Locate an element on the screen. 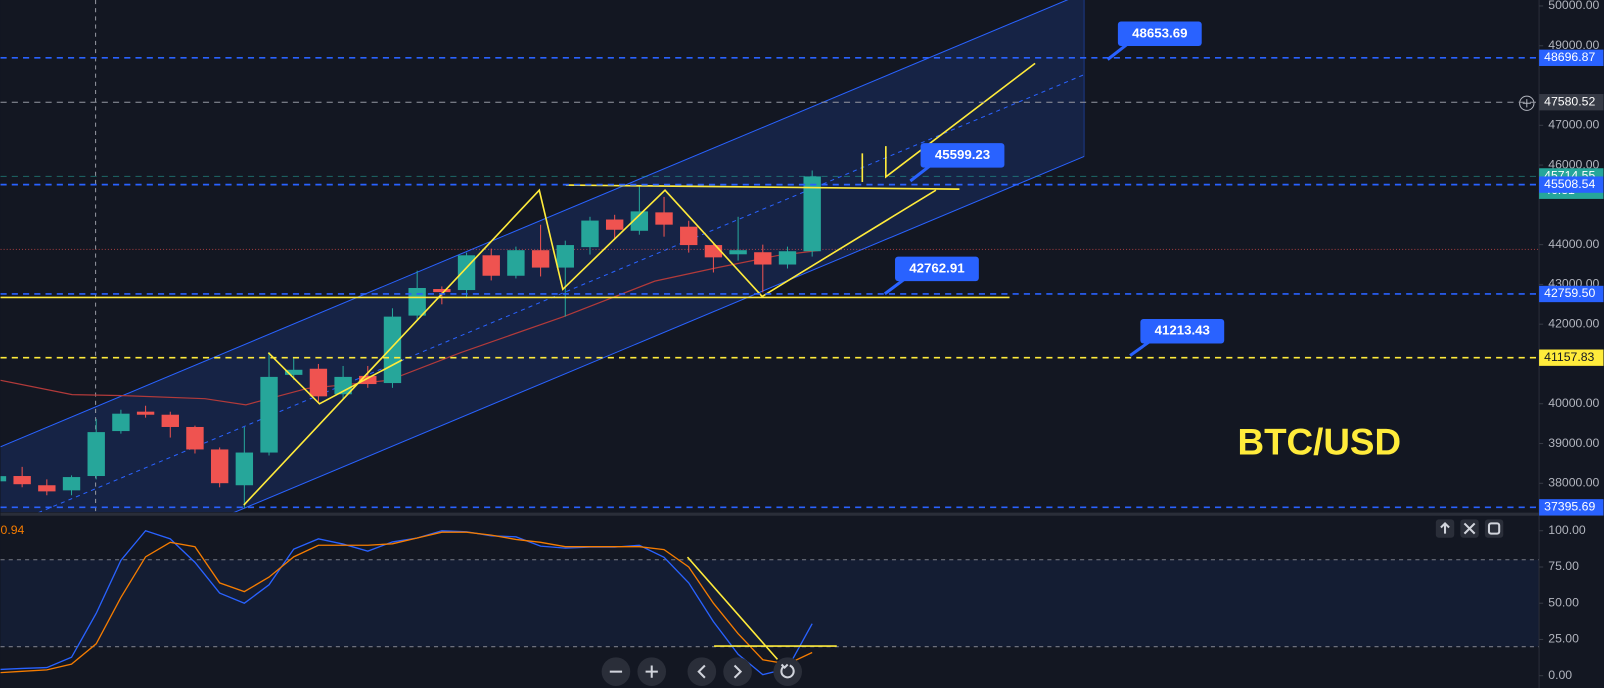 The height and width of the screenshot is (688, 1604). y-tick-label: 38000.00 is located at coordinates (1573, 483).